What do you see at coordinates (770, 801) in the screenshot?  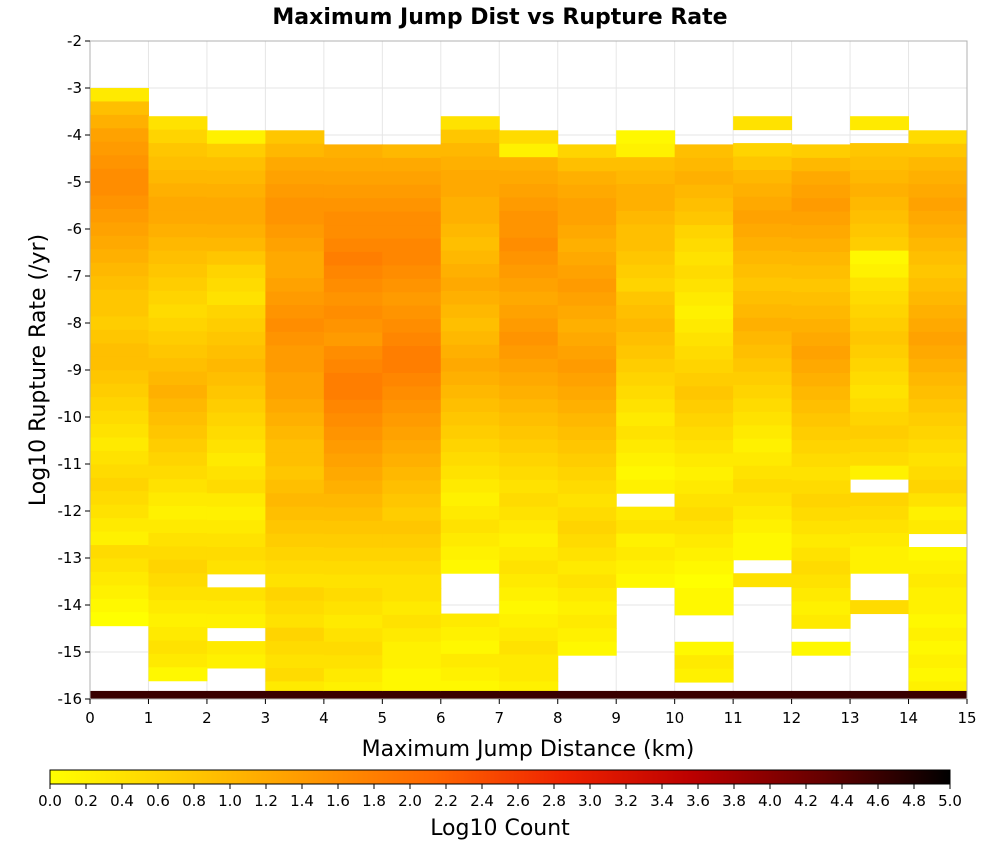 I see `colorbar-tick-label: 4.0` at bounding box center [770, 801].